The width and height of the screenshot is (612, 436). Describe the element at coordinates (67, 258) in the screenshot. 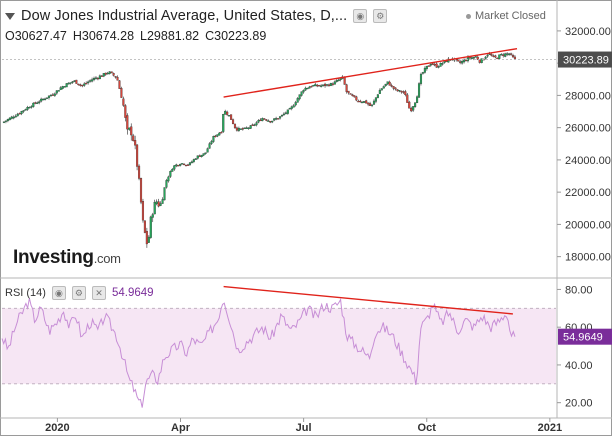

I see `investing-logo: Investing.com` at that location.